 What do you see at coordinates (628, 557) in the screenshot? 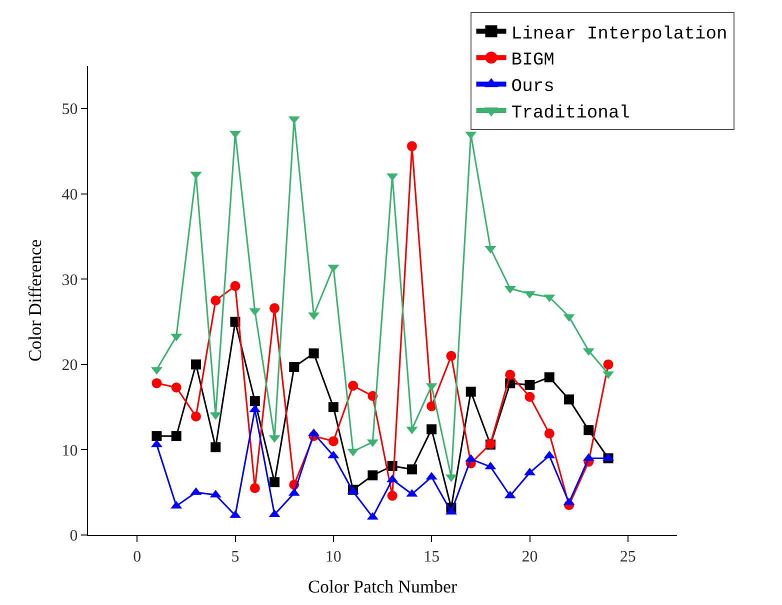
I see `x-tick-label: 25` at bounding box center [628, 557].